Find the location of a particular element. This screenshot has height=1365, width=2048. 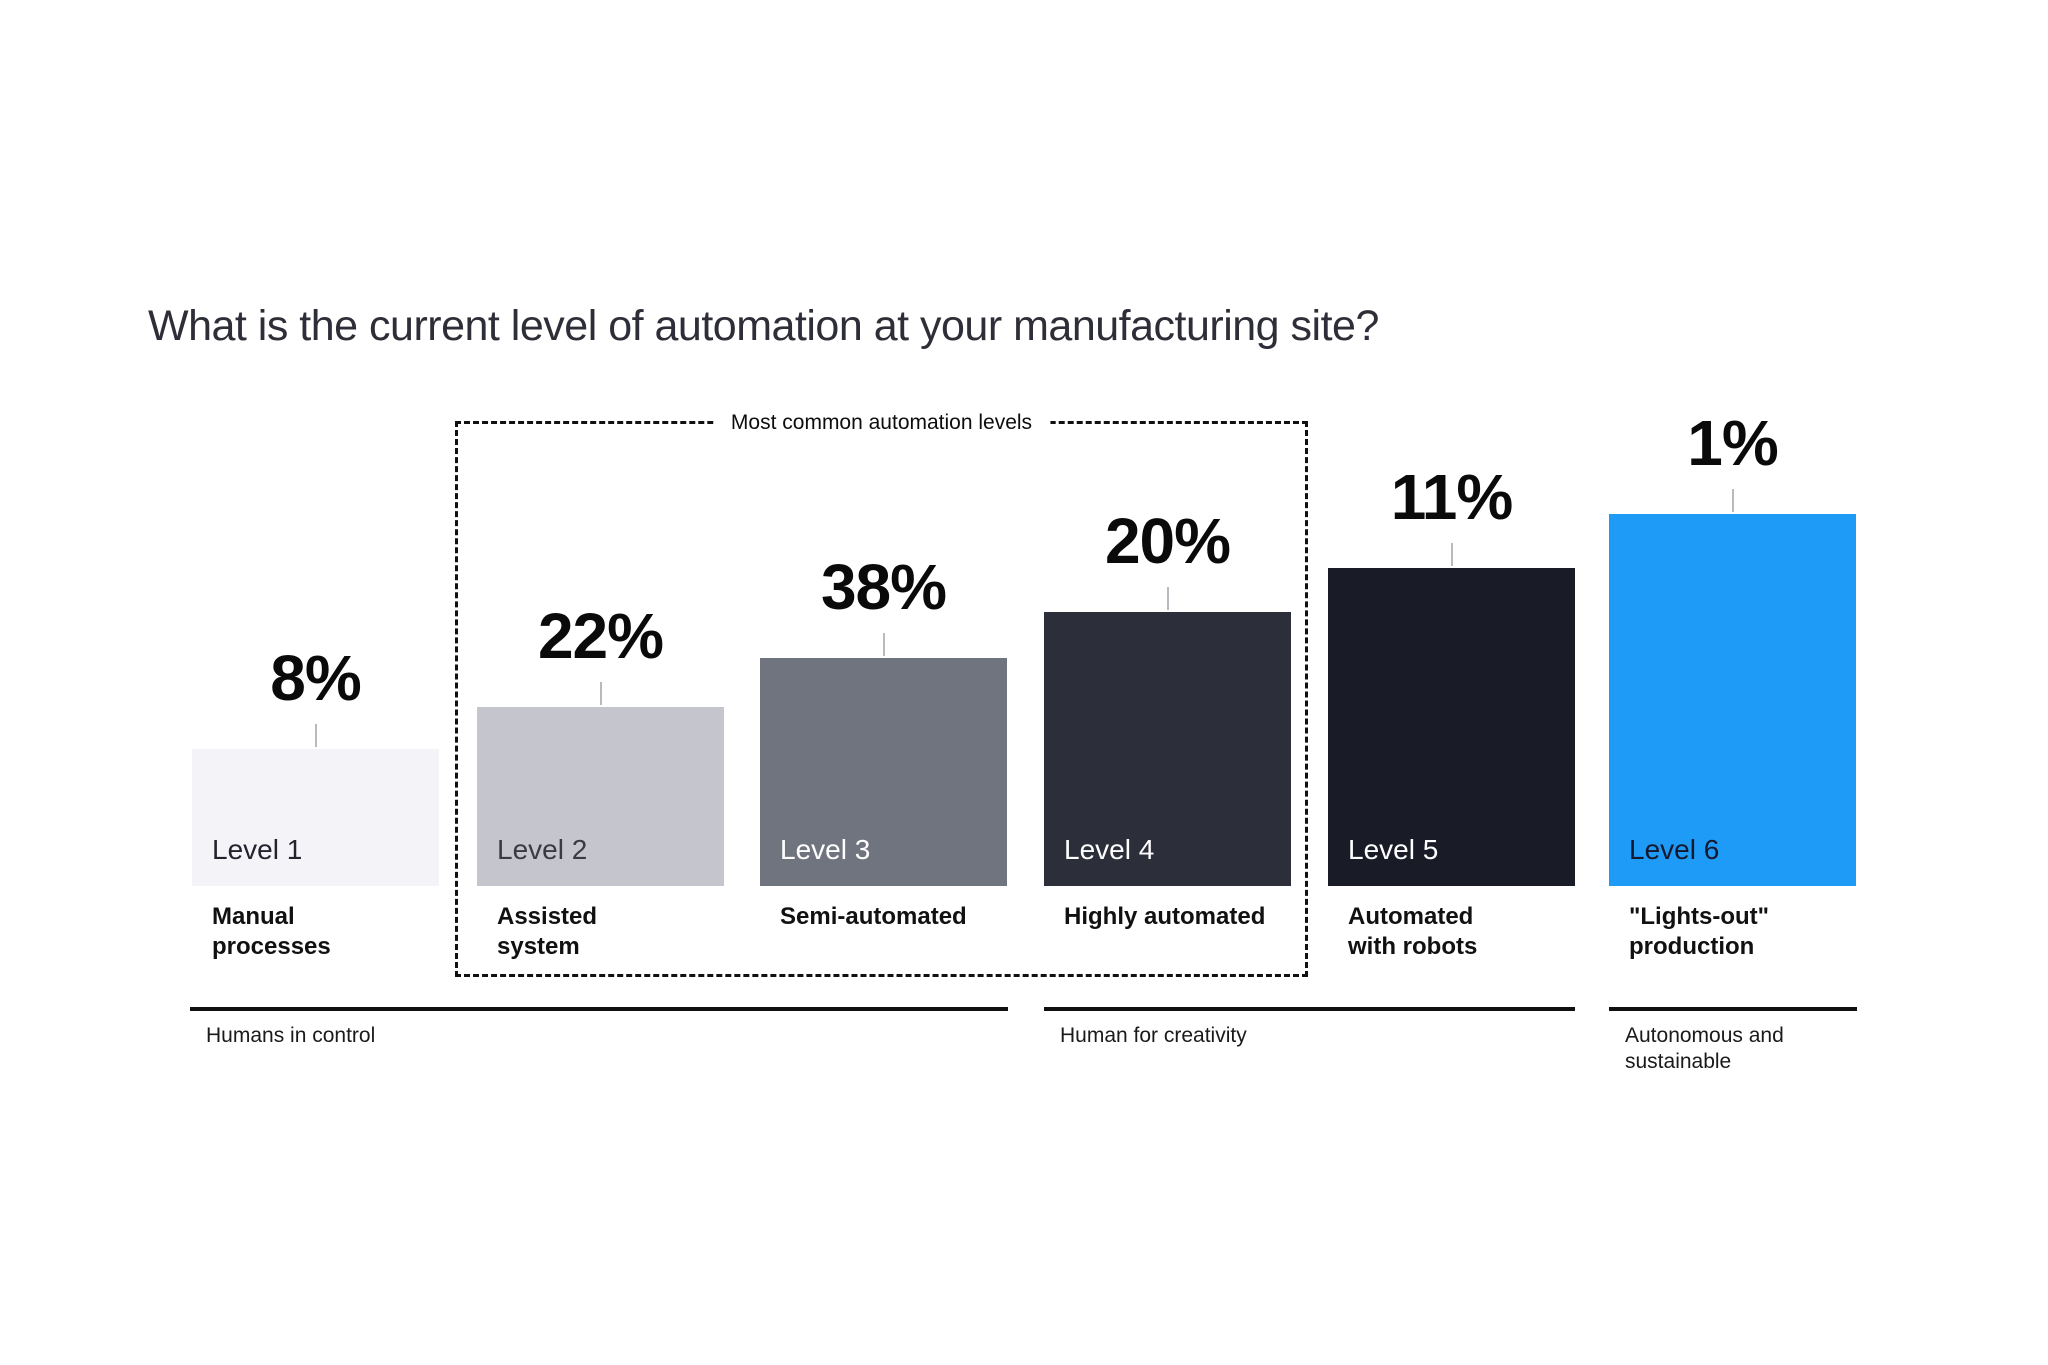

bar-group-level-2: 22% Level 2 Assisted system is located at coordinates (600, 480).